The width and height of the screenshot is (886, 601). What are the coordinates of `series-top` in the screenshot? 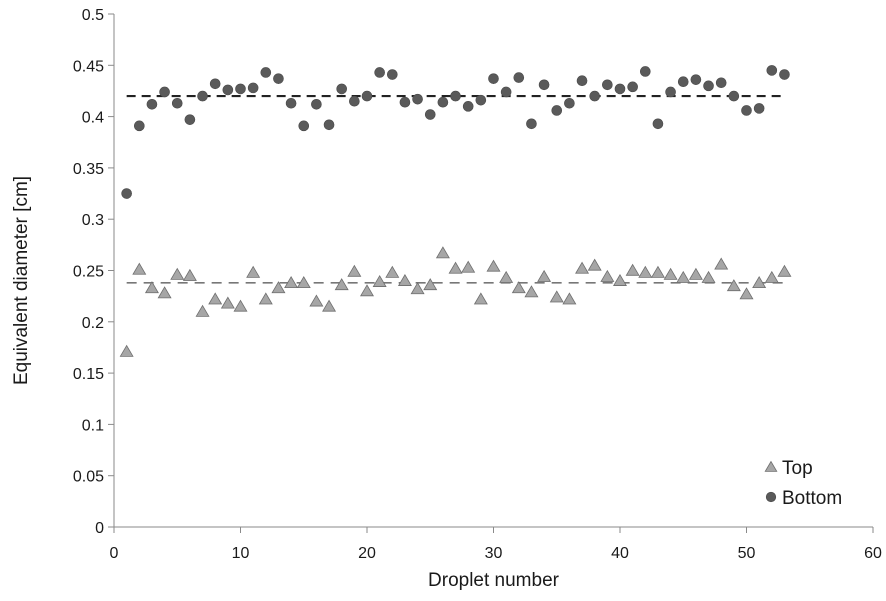 It's located at (455, 301).